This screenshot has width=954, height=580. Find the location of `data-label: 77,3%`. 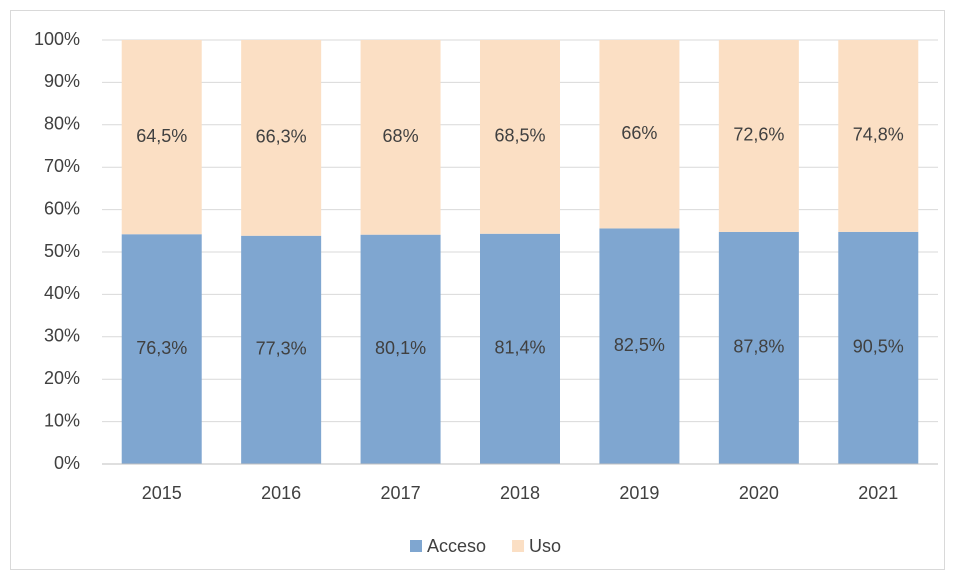

data-label: 77,3% is located at coordinates (281, 349).